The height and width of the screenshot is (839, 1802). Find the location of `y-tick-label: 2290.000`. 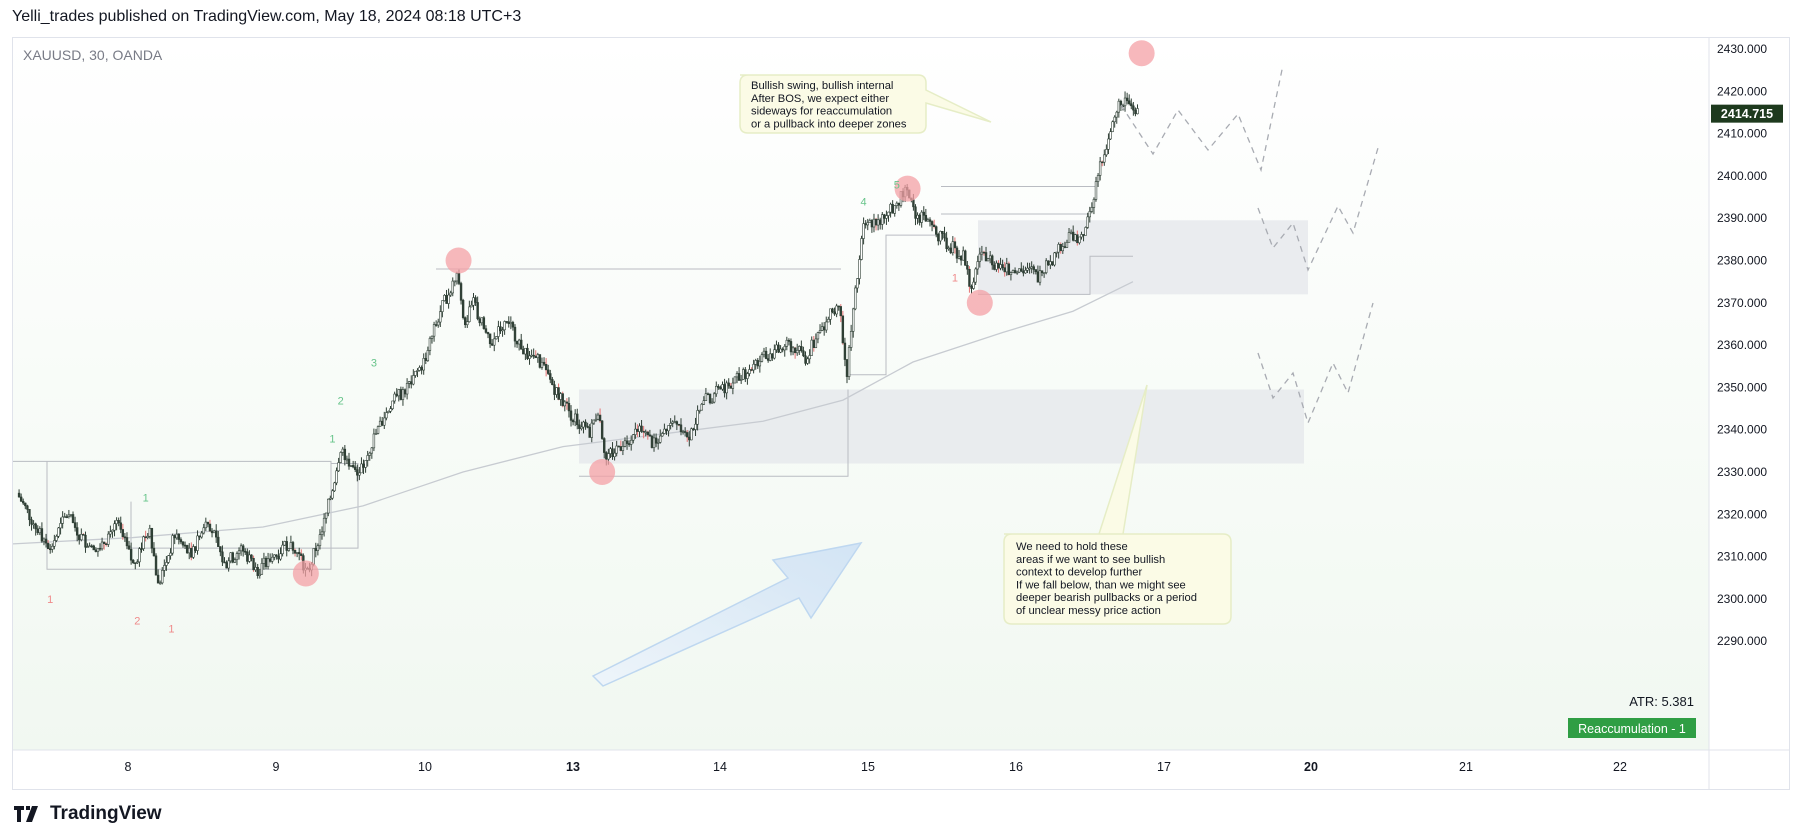

y-tick-label: 2290.000 is located at coordinates (1742, 641).